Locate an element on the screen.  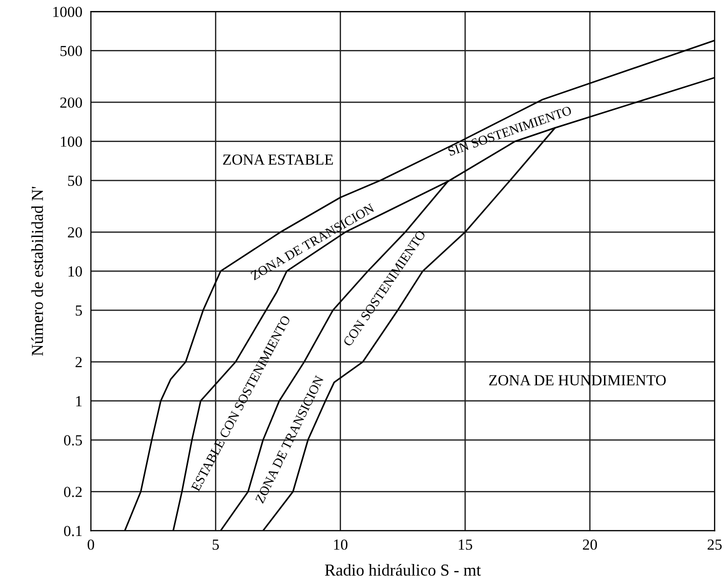
y-tick-label: 1 is located at coordinates (79, 401).